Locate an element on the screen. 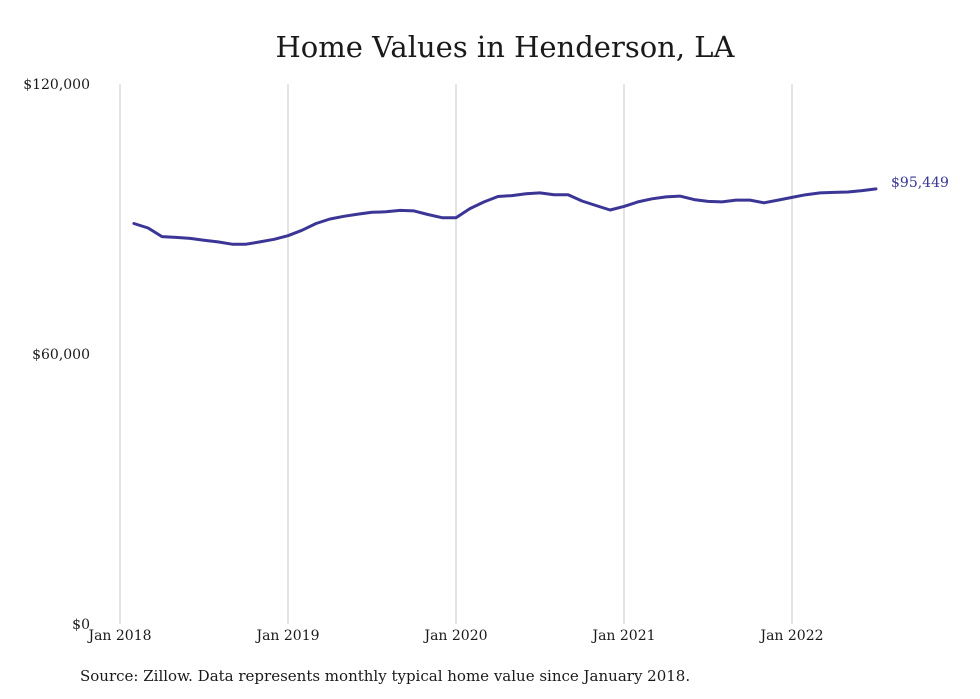 This screenshot has width=980, height=699. series-line is located at coordinates (505, 216).